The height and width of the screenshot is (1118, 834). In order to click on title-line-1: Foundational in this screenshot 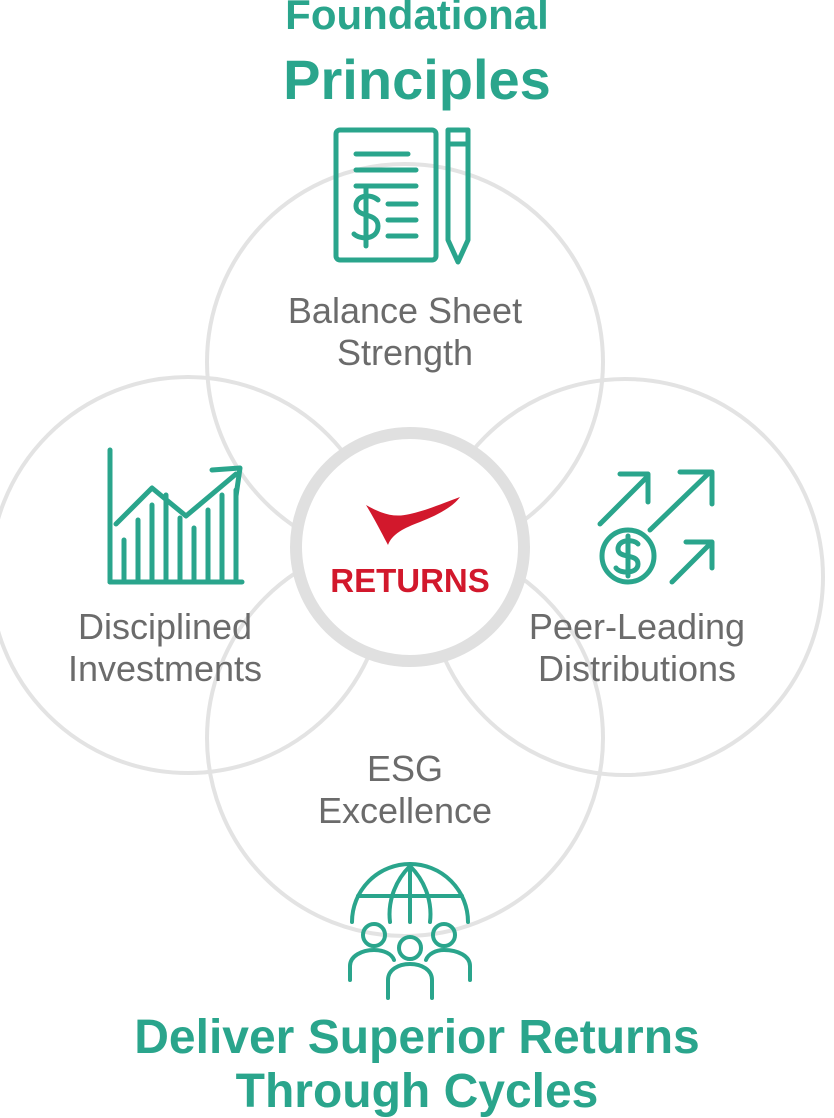, I will do `click(417, 19)`.